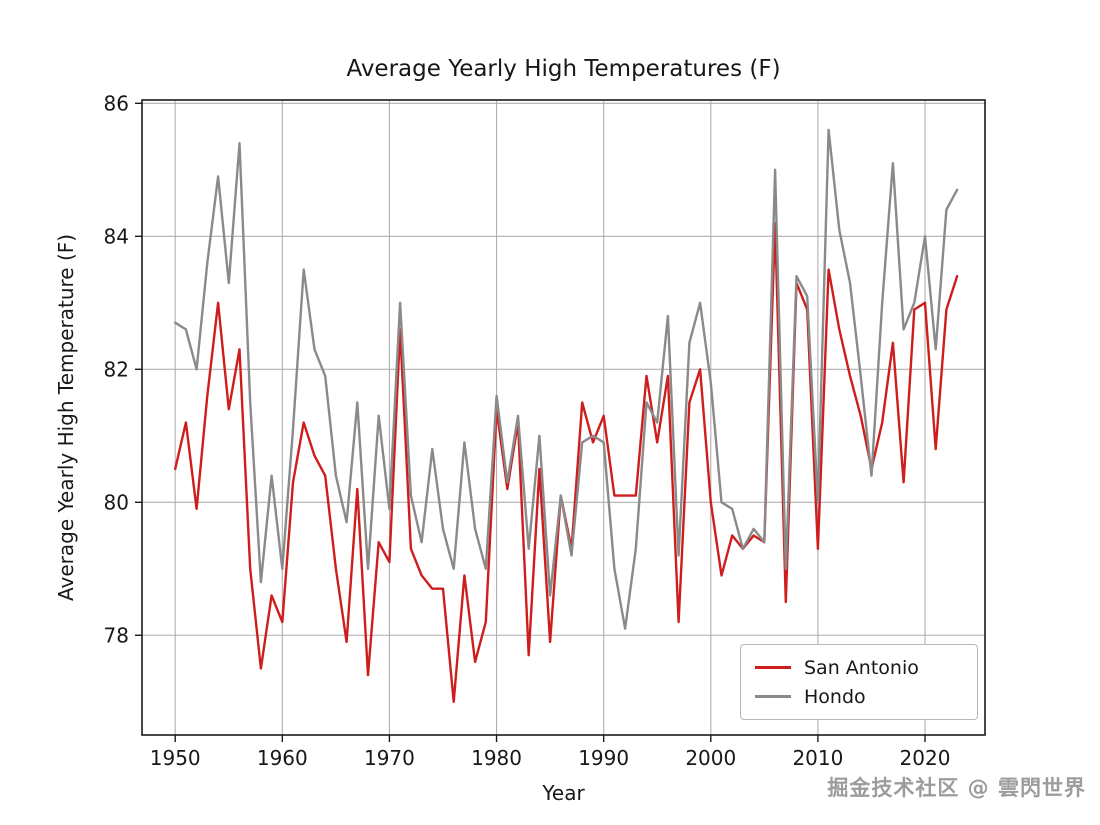 Image resolution: width=1100 pixels, height=825 pixels. Describe the element at coordinates (956, 788) in the screenshot. I see `watermark: 掘金技术社区 @ 雲閃世界` at that location.